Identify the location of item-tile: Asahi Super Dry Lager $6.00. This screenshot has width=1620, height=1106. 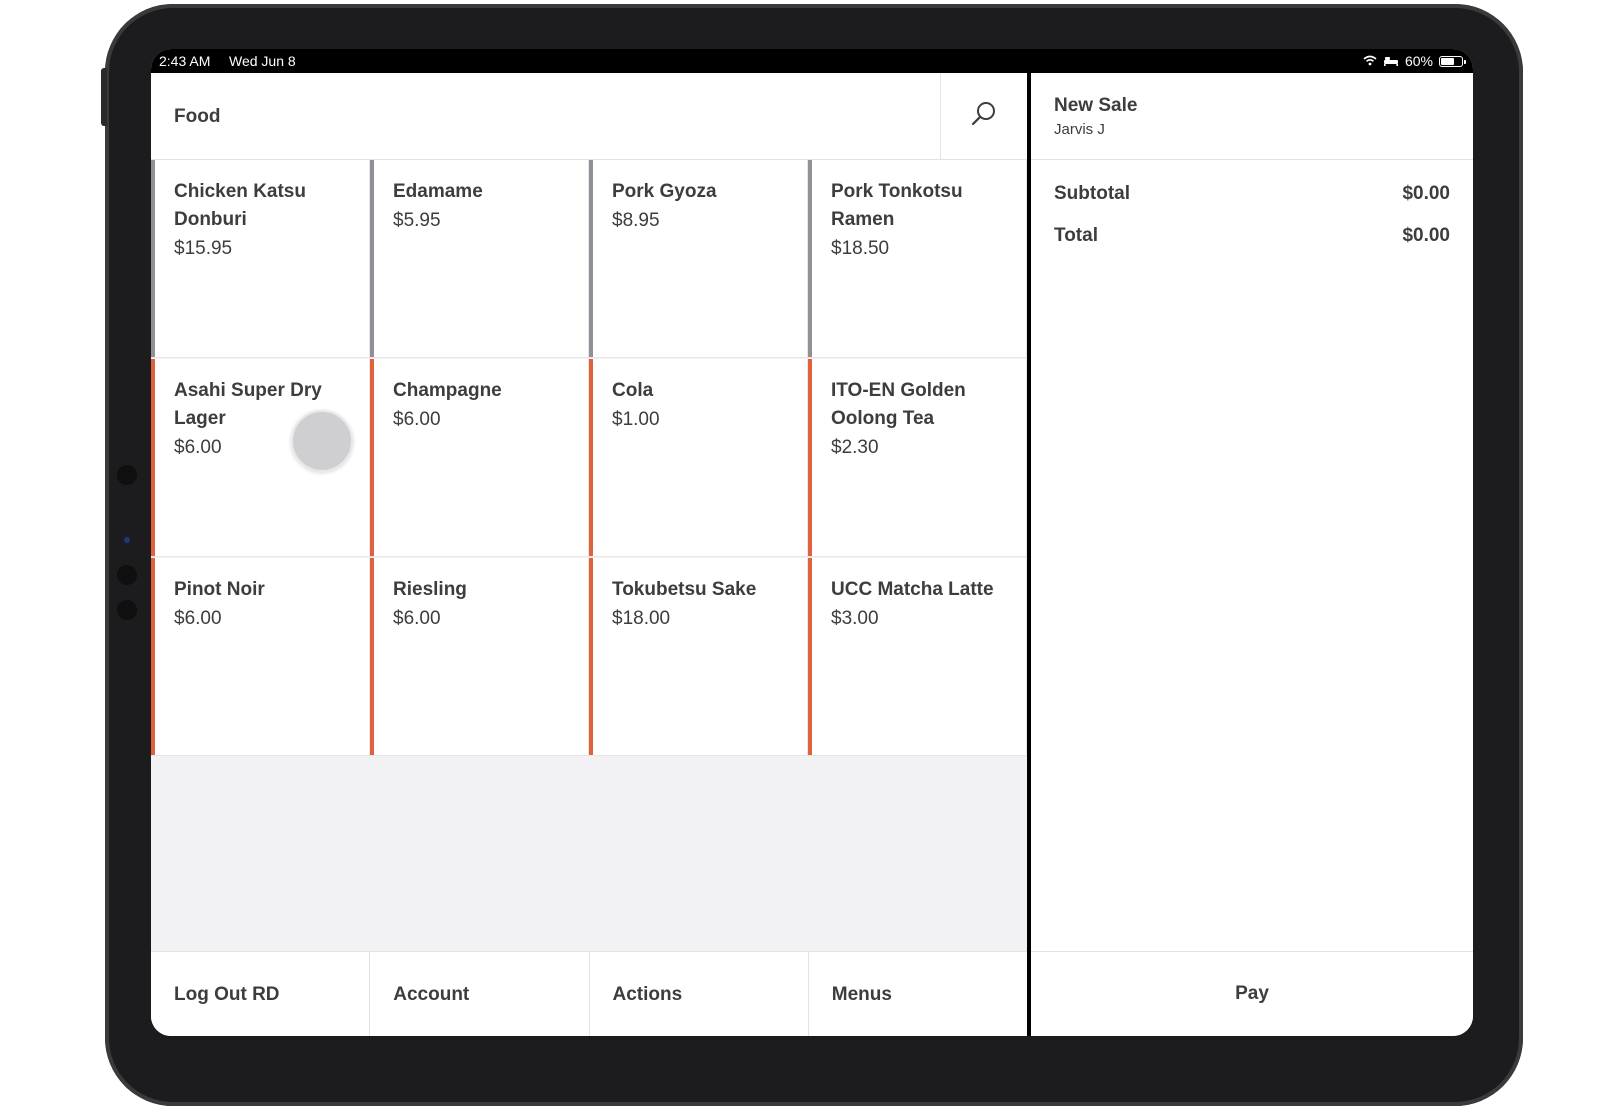
(260, 458).